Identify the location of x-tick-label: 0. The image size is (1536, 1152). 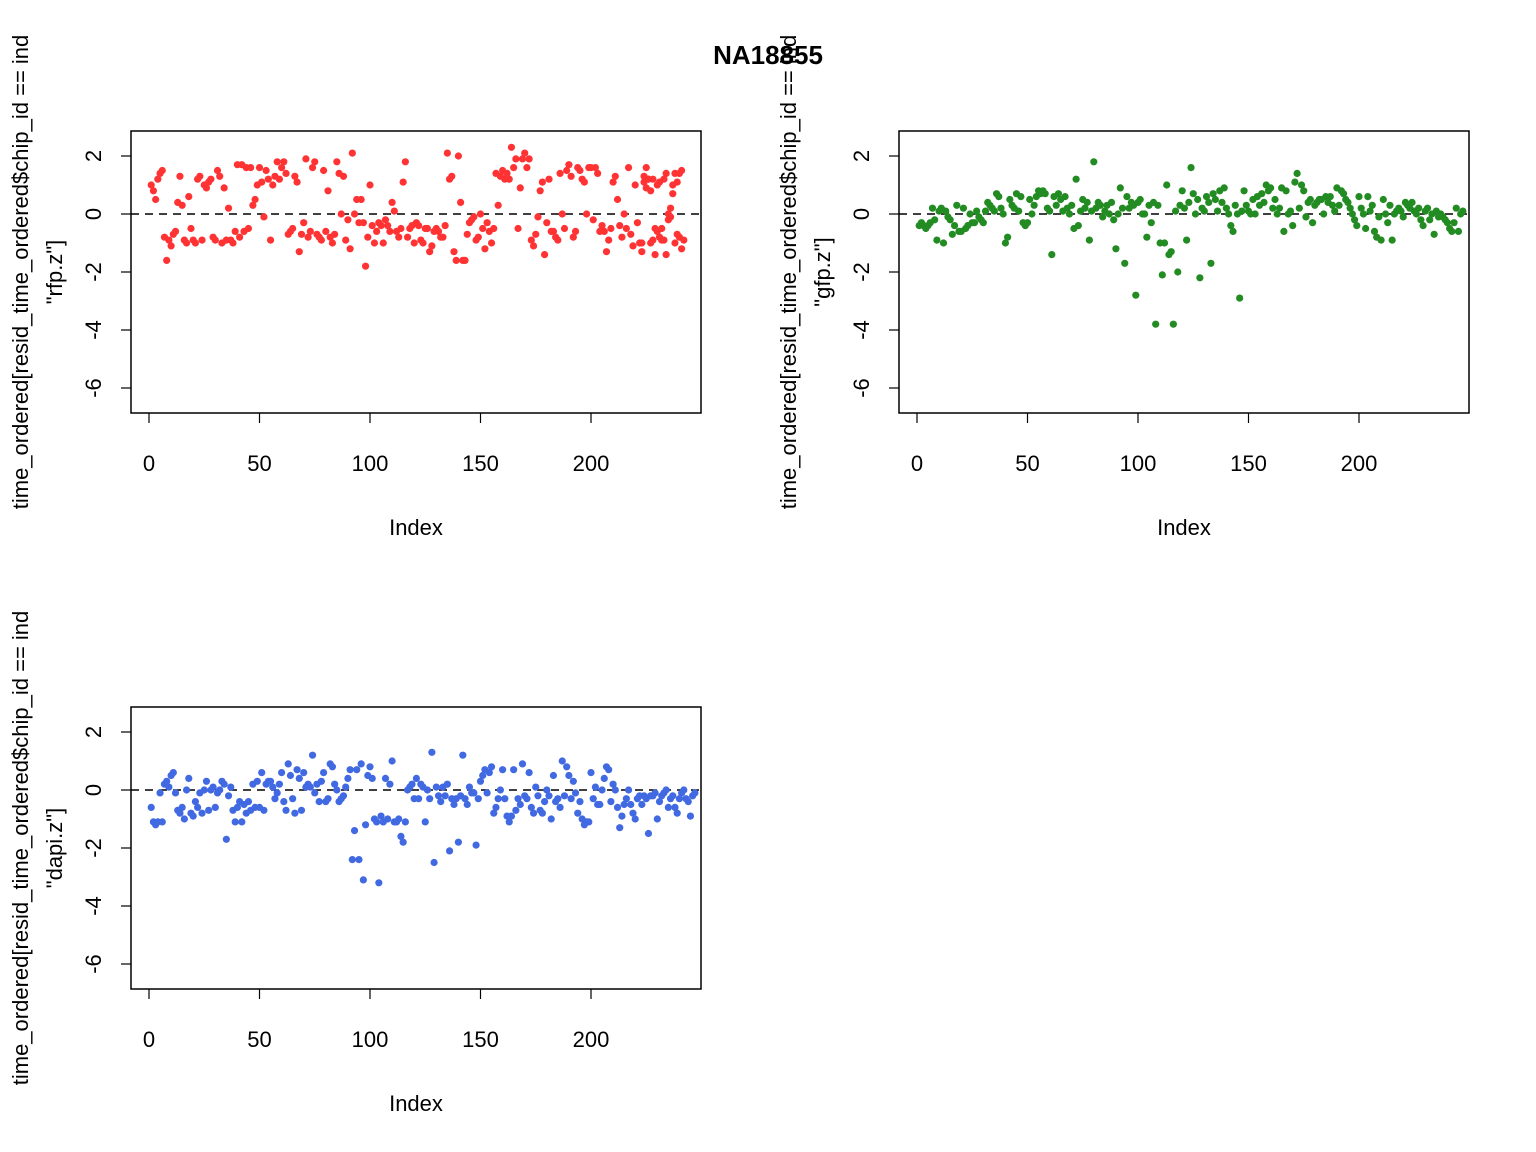
(917, 463).